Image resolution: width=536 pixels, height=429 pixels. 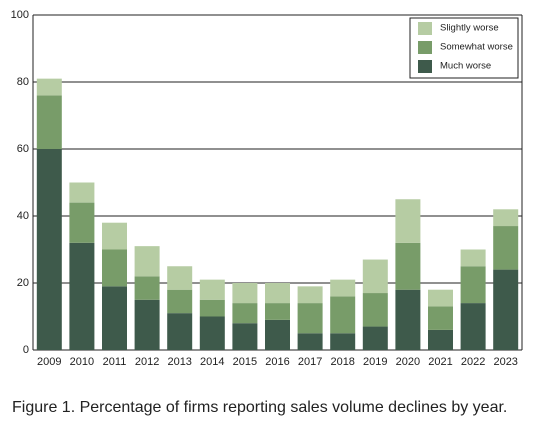 I want to click on y-tick-label: 60, so click(x=23, y=149).